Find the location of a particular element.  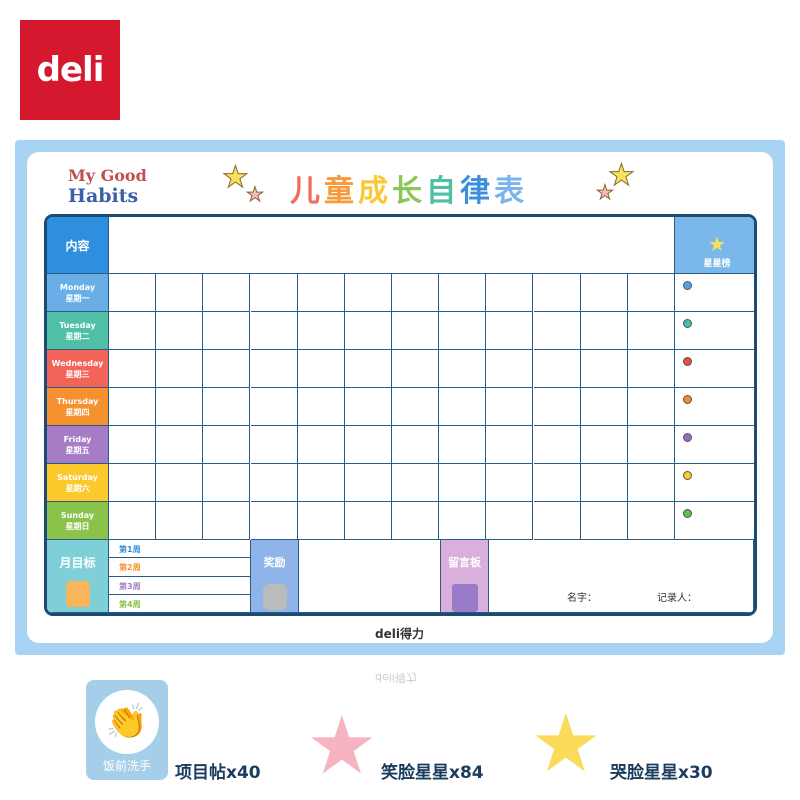

content-input is located at coordinates (392, 245).